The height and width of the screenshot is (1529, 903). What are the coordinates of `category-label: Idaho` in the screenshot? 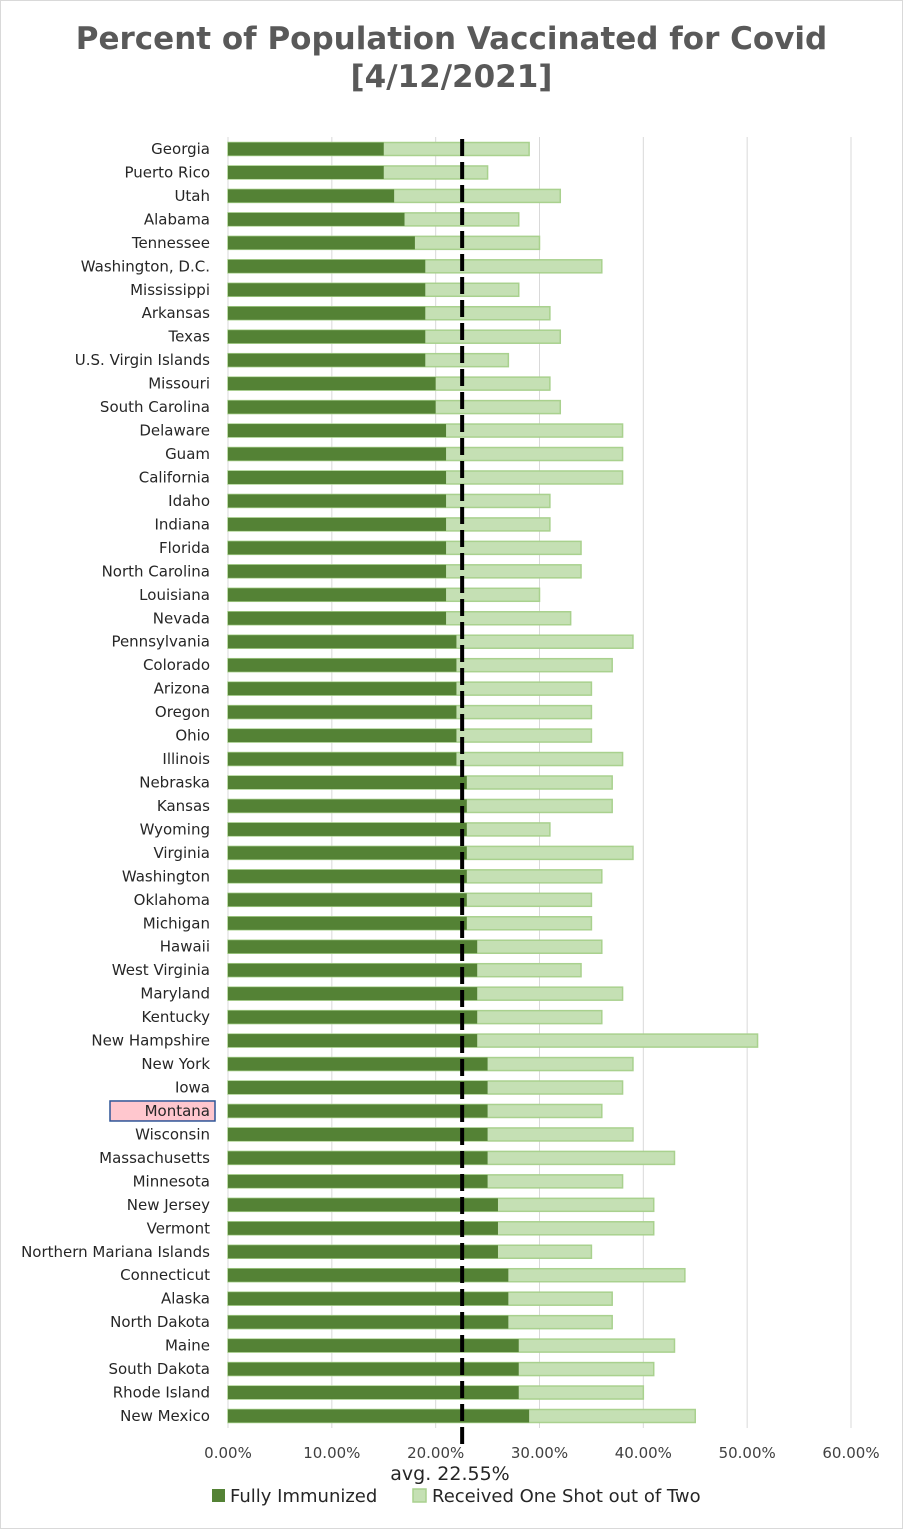 It's located at (189, 501).